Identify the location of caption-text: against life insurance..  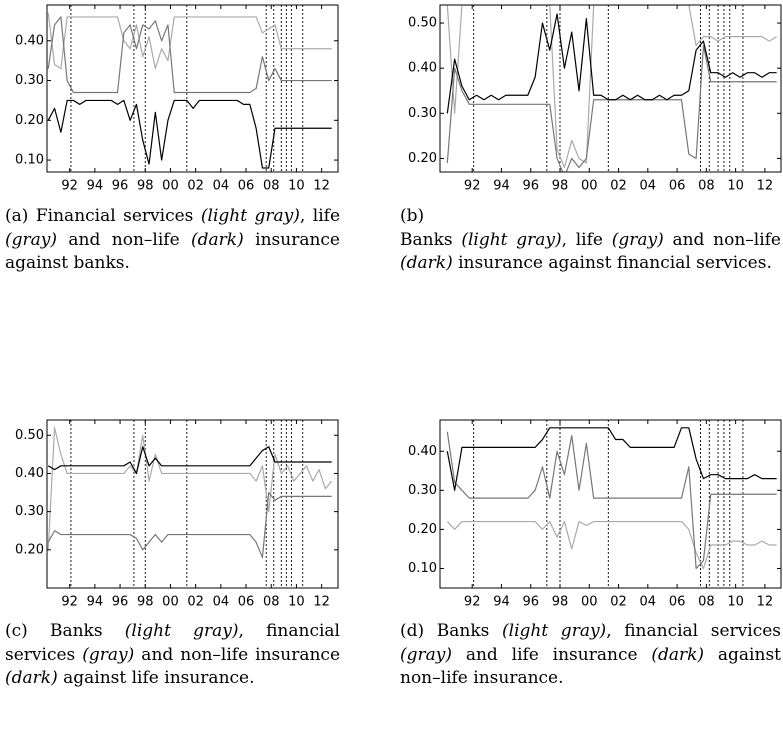
(156, 678).